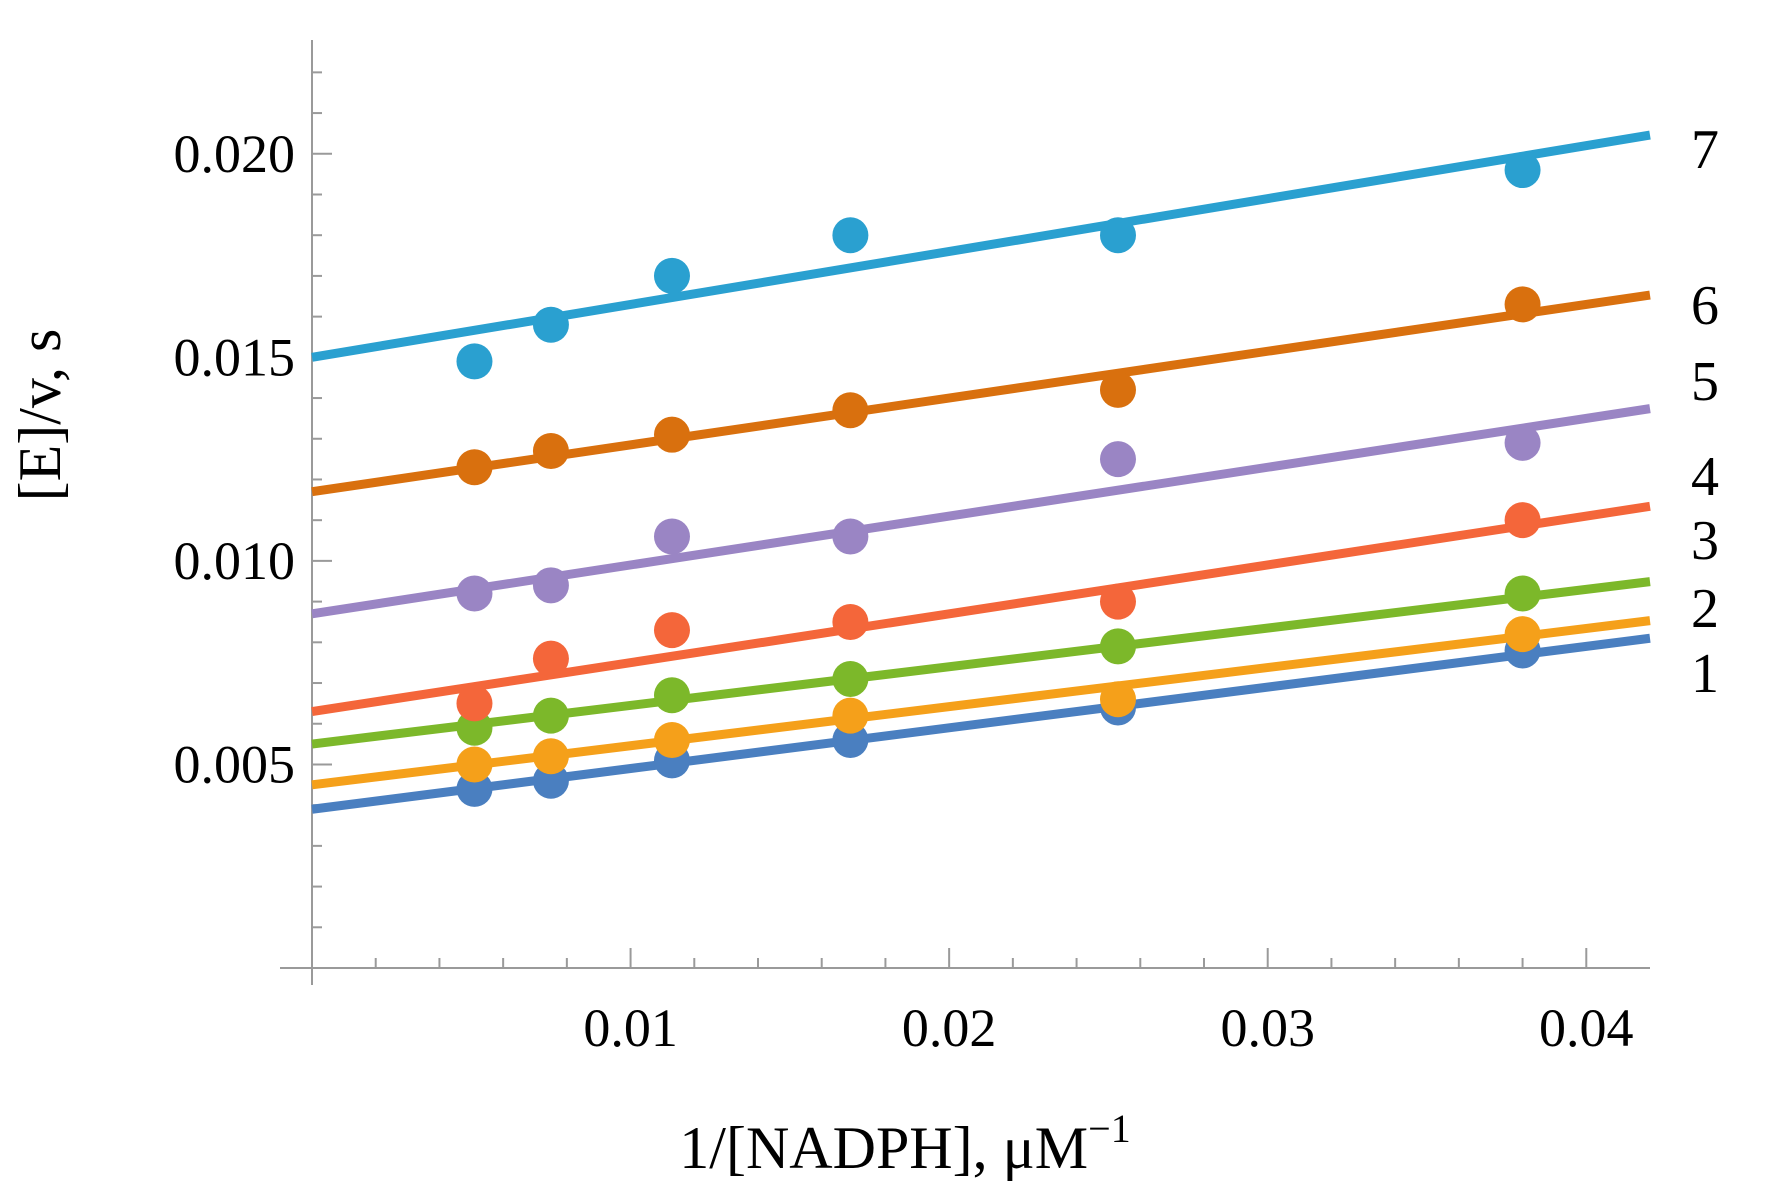  I want to click on y-tick-label: 0.010, so click(235, 561).